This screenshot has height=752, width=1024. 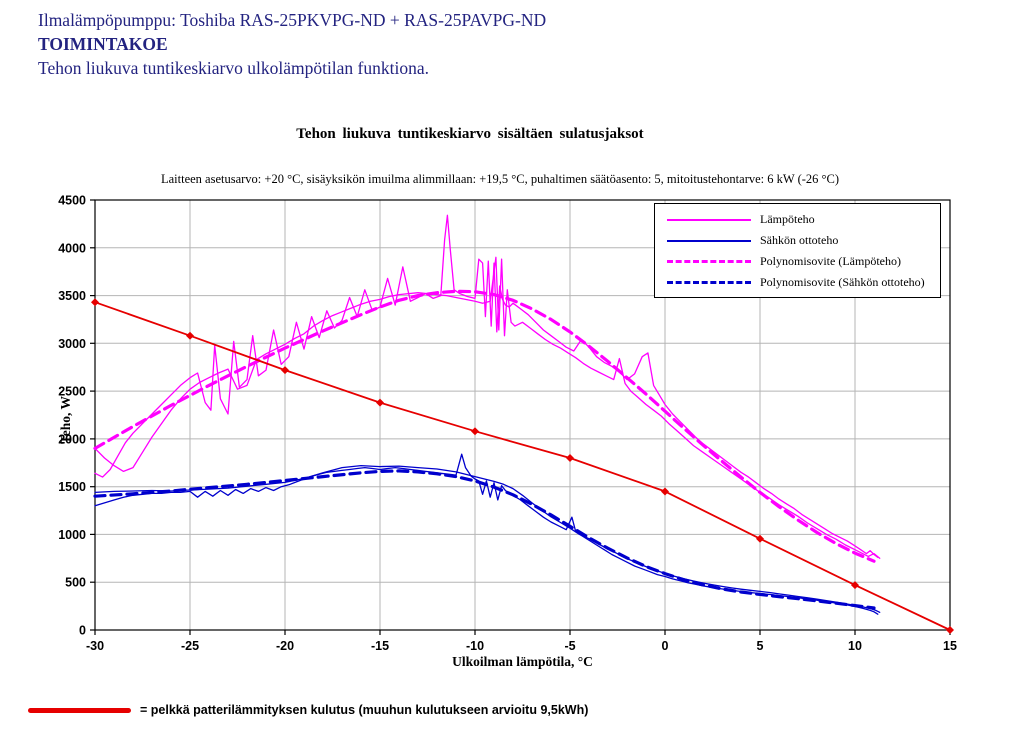 What do you see at coordinates (72, 201) in the screenshot?
I see `y-tick-label: 4500` at bounding box center [72, 201].